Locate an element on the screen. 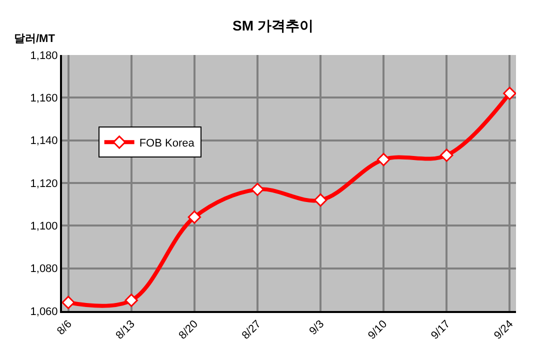 Image resolution: width=546 pixels, height=363 pixels. y-tick-label: 1,140 is located at coordinates (44, 141).